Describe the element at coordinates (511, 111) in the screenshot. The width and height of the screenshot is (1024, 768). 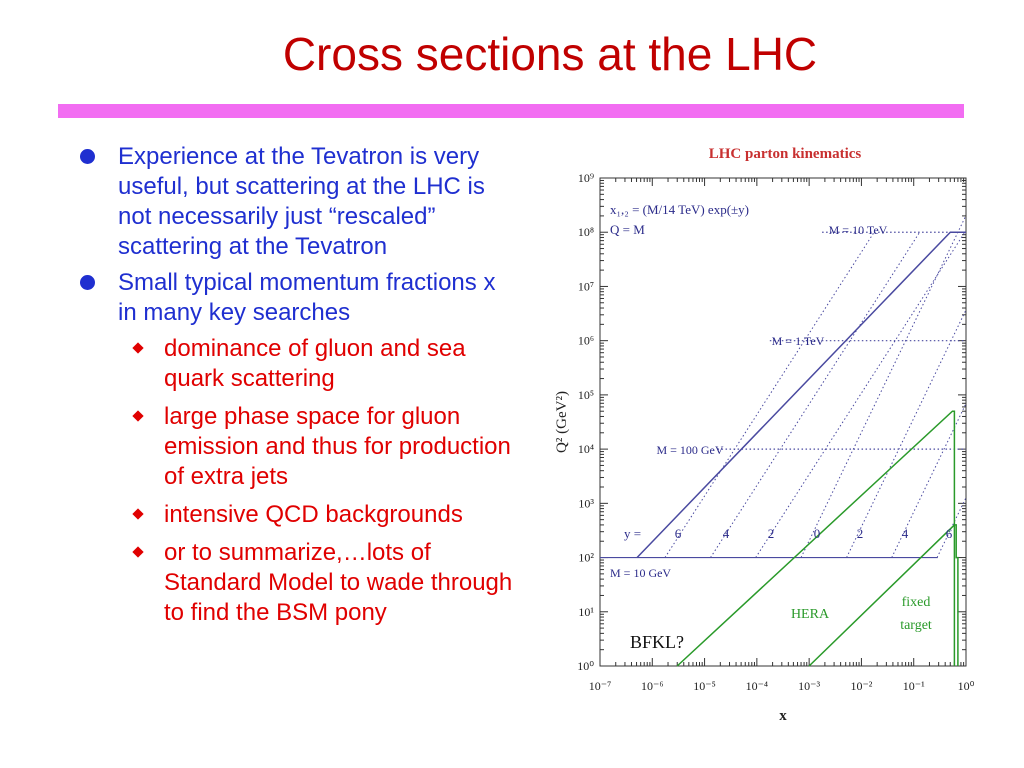
I see `title-accent-bar` at that location.